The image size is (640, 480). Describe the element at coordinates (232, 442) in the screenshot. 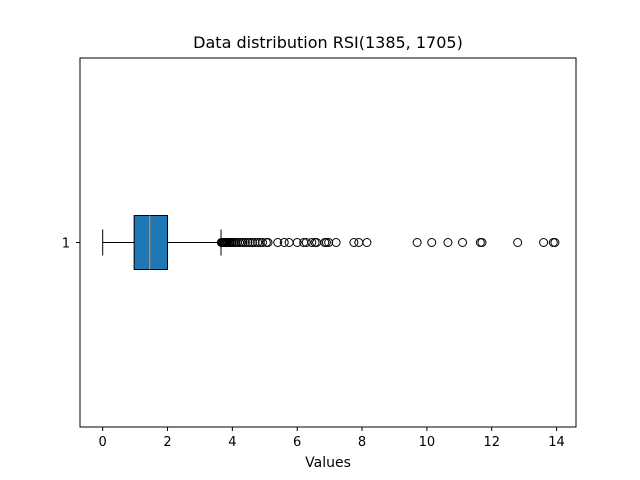

I see `x-tick-label: 4` at that location.